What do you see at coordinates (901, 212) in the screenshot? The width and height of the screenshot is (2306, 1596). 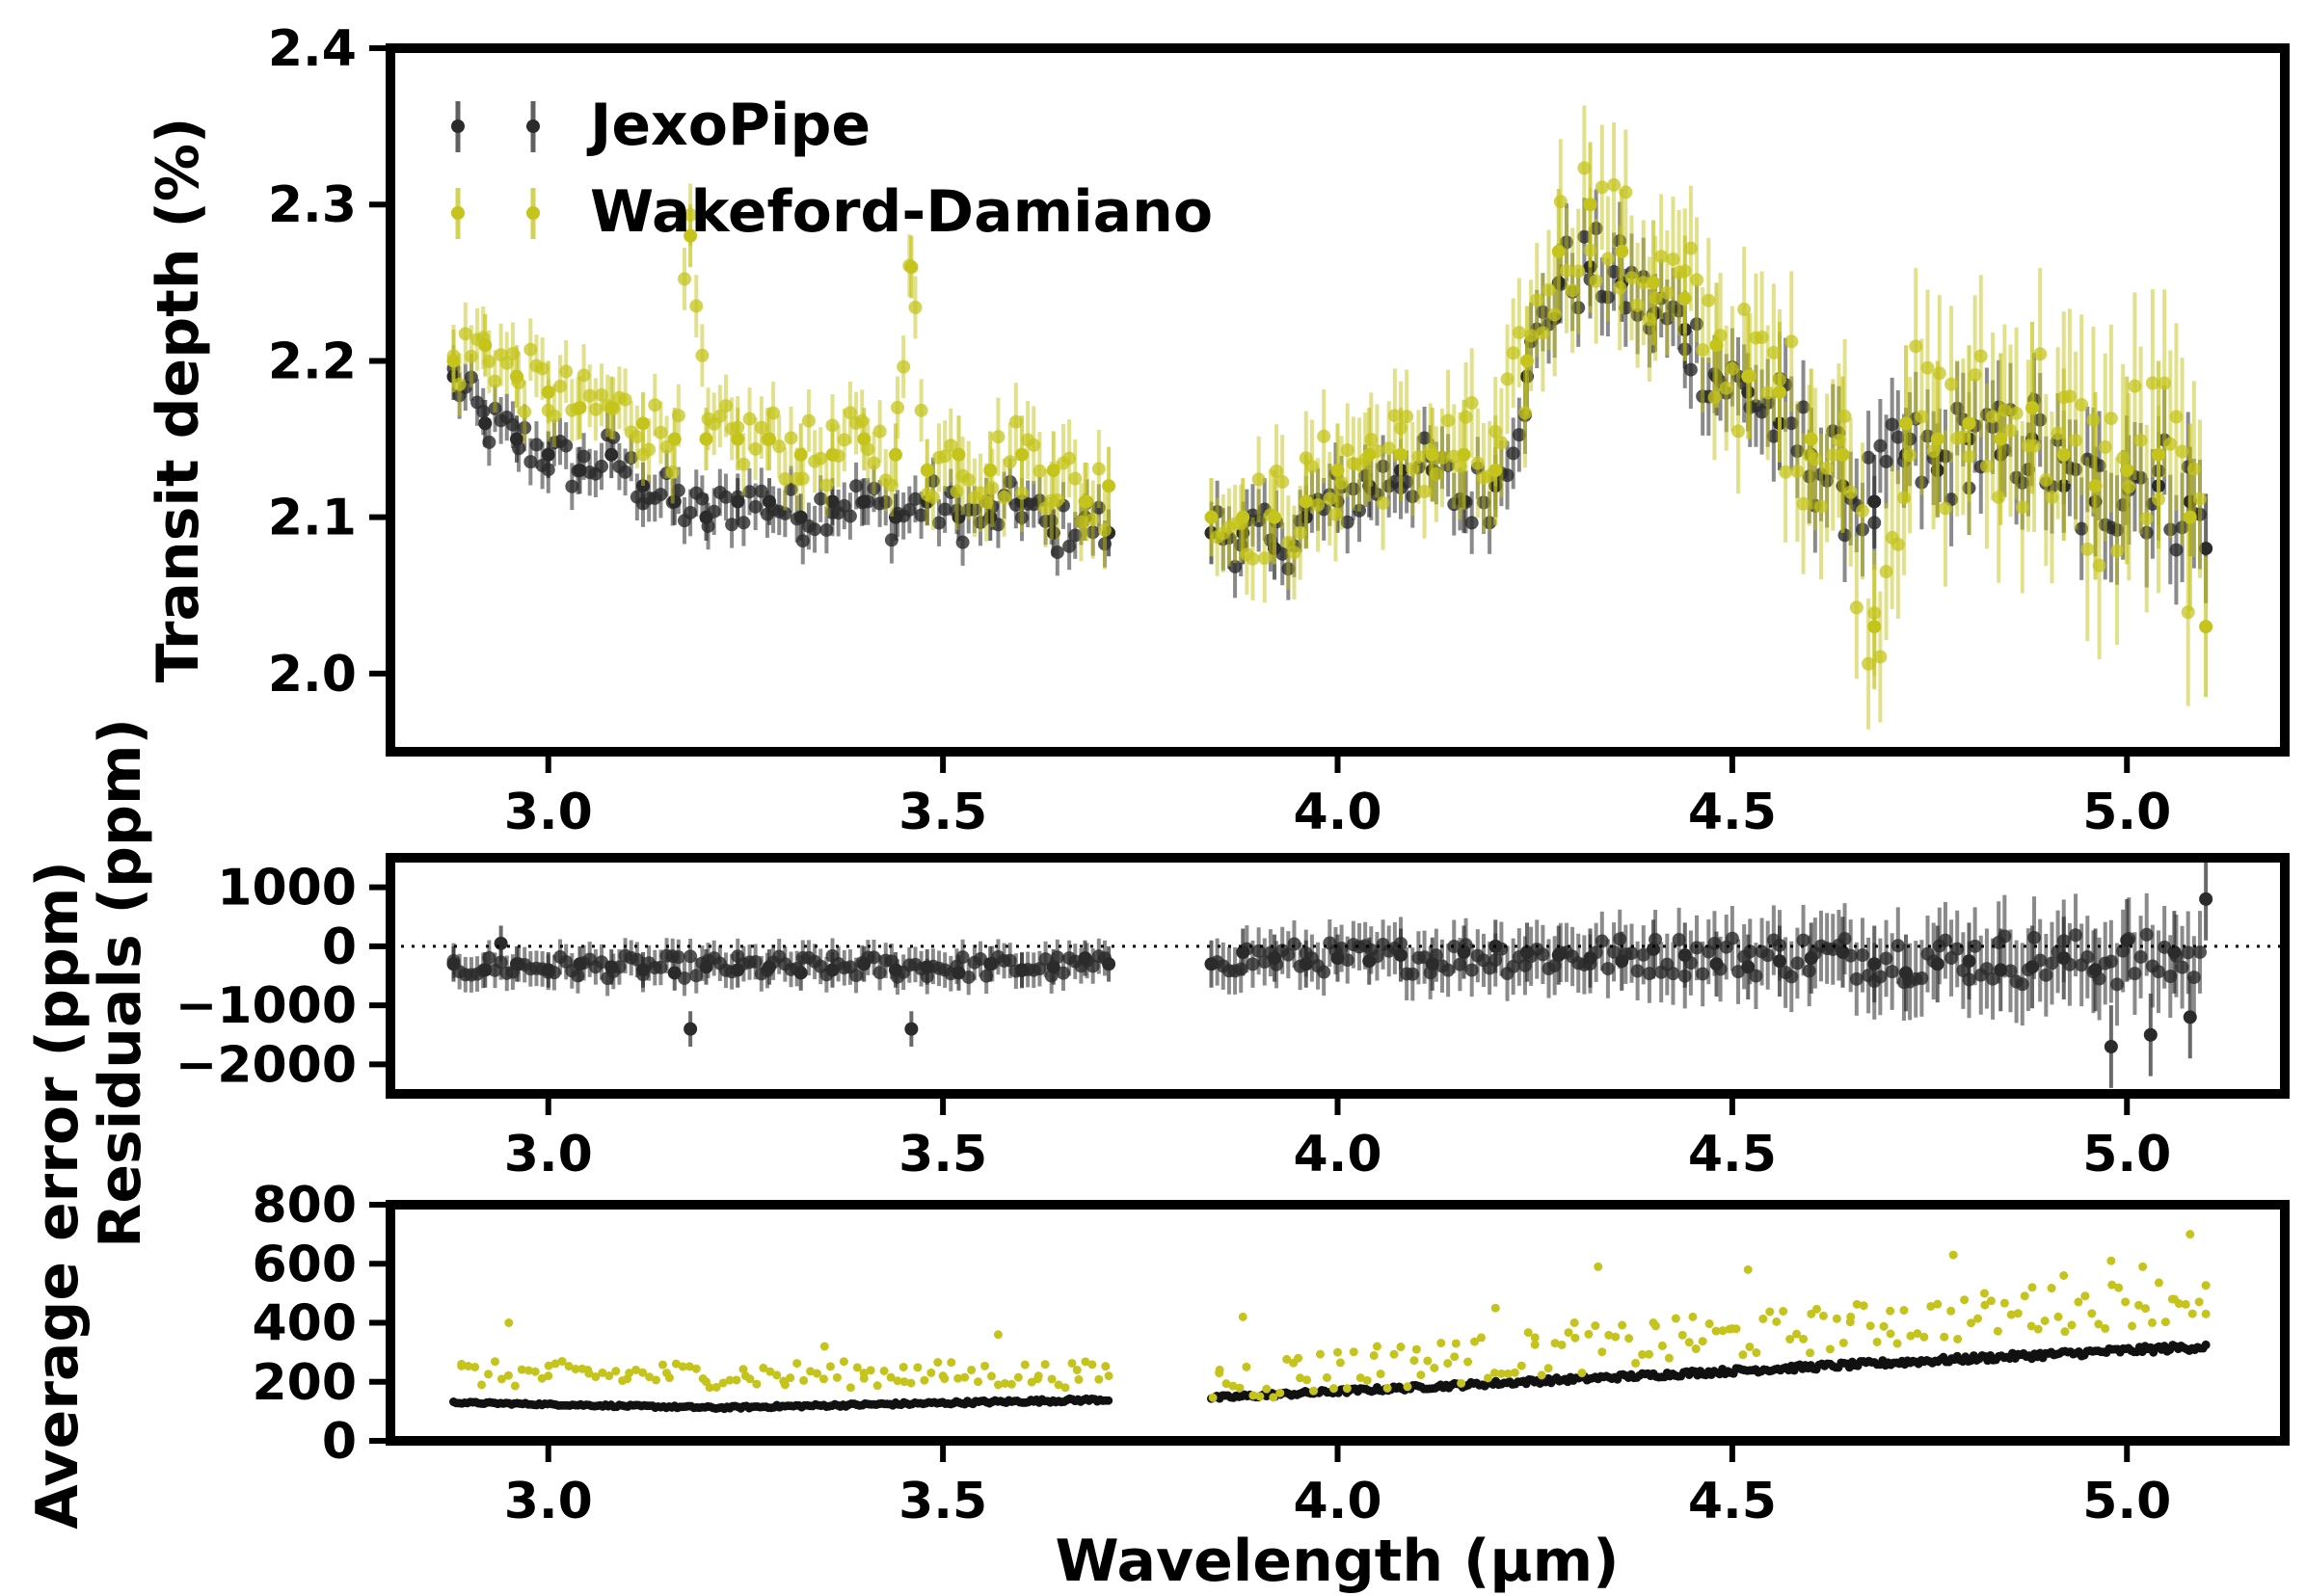 I see `legend-label-wakeford-damiano: Wakeford-Damiano` at bounding box center [901, 212].